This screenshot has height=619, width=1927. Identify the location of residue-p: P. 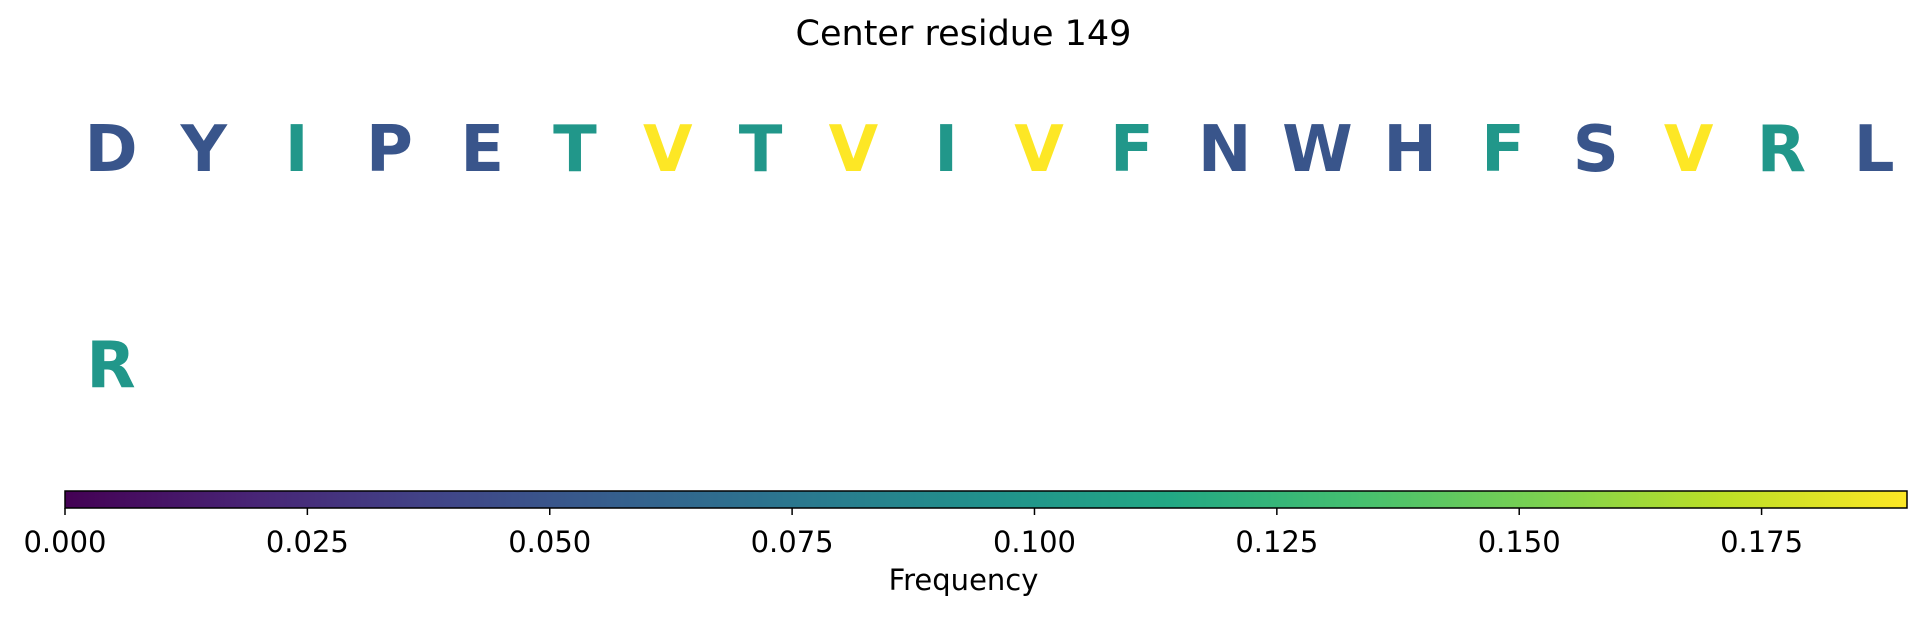
(389, 150).